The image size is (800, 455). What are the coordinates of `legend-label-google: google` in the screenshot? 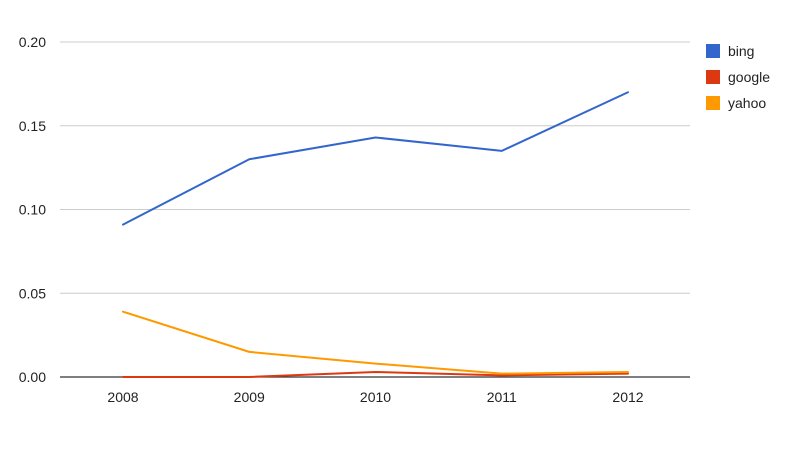 It's located at (749, 77).